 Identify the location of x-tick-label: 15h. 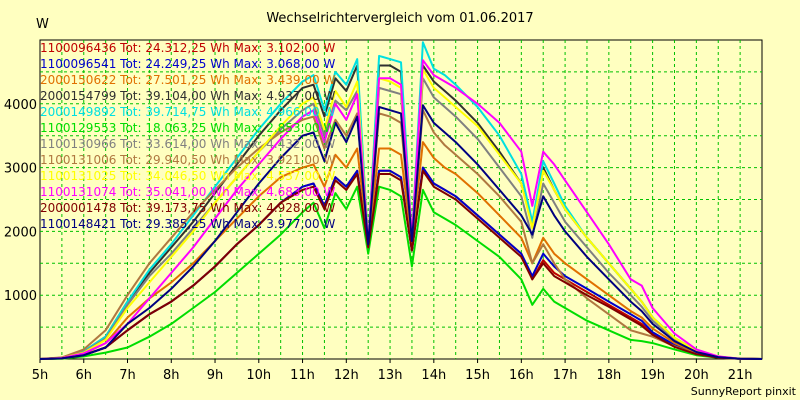
(477, 375).